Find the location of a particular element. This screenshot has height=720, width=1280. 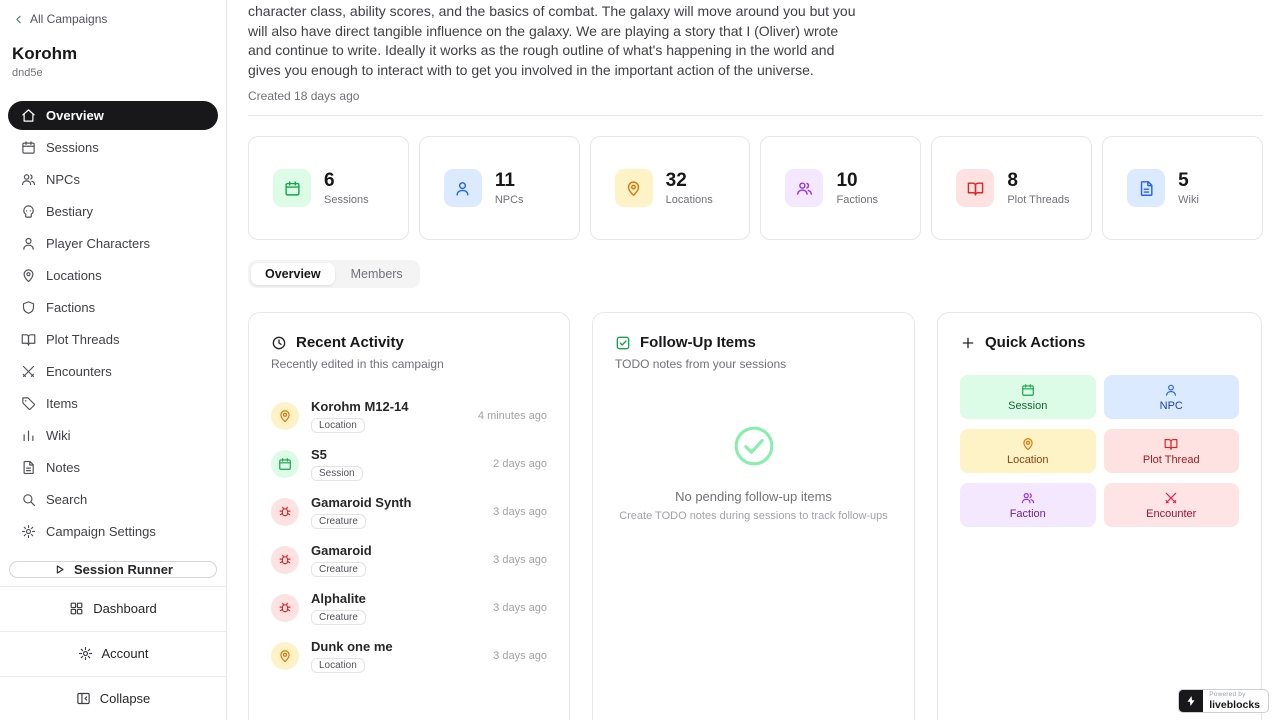

sidebar-item-encounters: Encounters is located at coordinates (113, 371).